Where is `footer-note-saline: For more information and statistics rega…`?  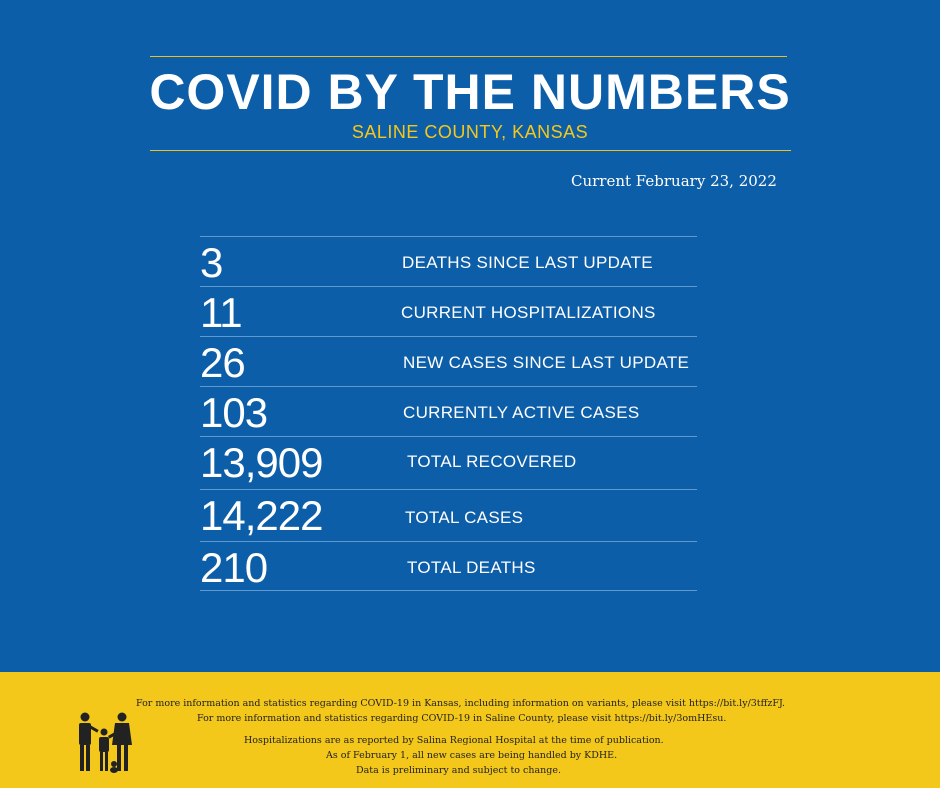
footer-note-saline: For more information and statistics rega… is located at coordinates (462, 718).